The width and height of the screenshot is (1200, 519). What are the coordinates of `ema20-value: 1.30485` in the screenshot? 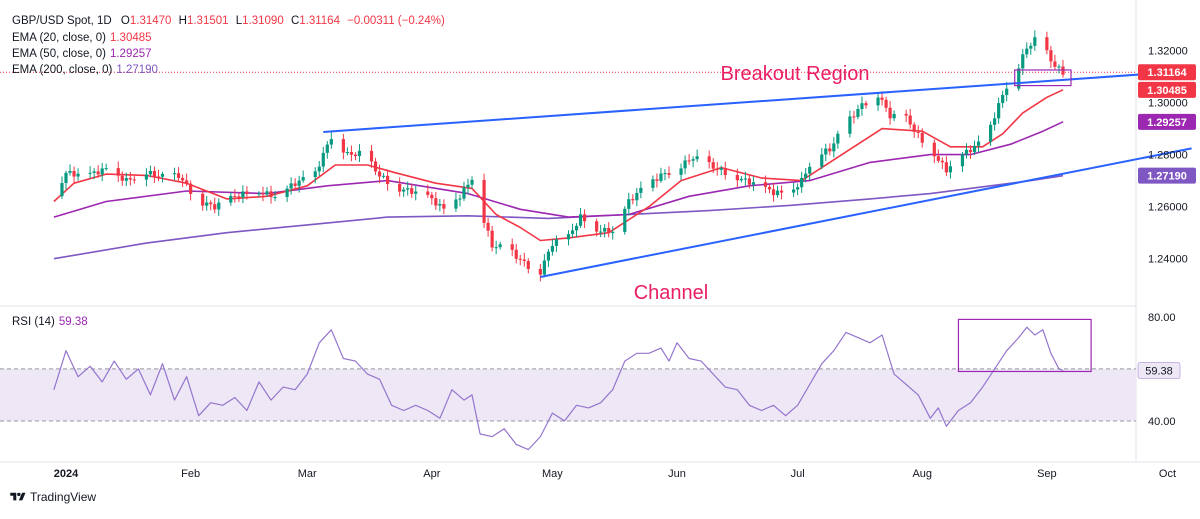 It's located at (130, 38).